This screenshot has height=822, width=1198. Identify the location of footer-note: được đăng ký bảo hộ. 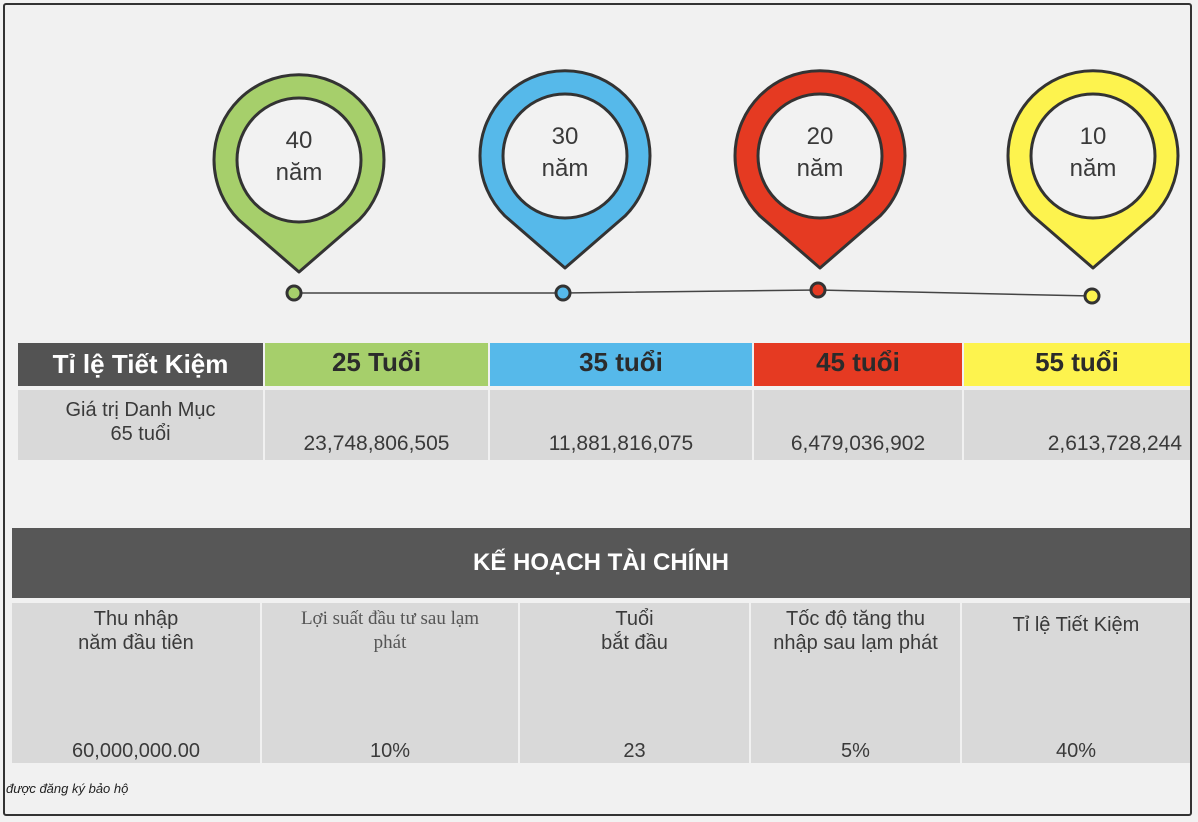
(67, 788).